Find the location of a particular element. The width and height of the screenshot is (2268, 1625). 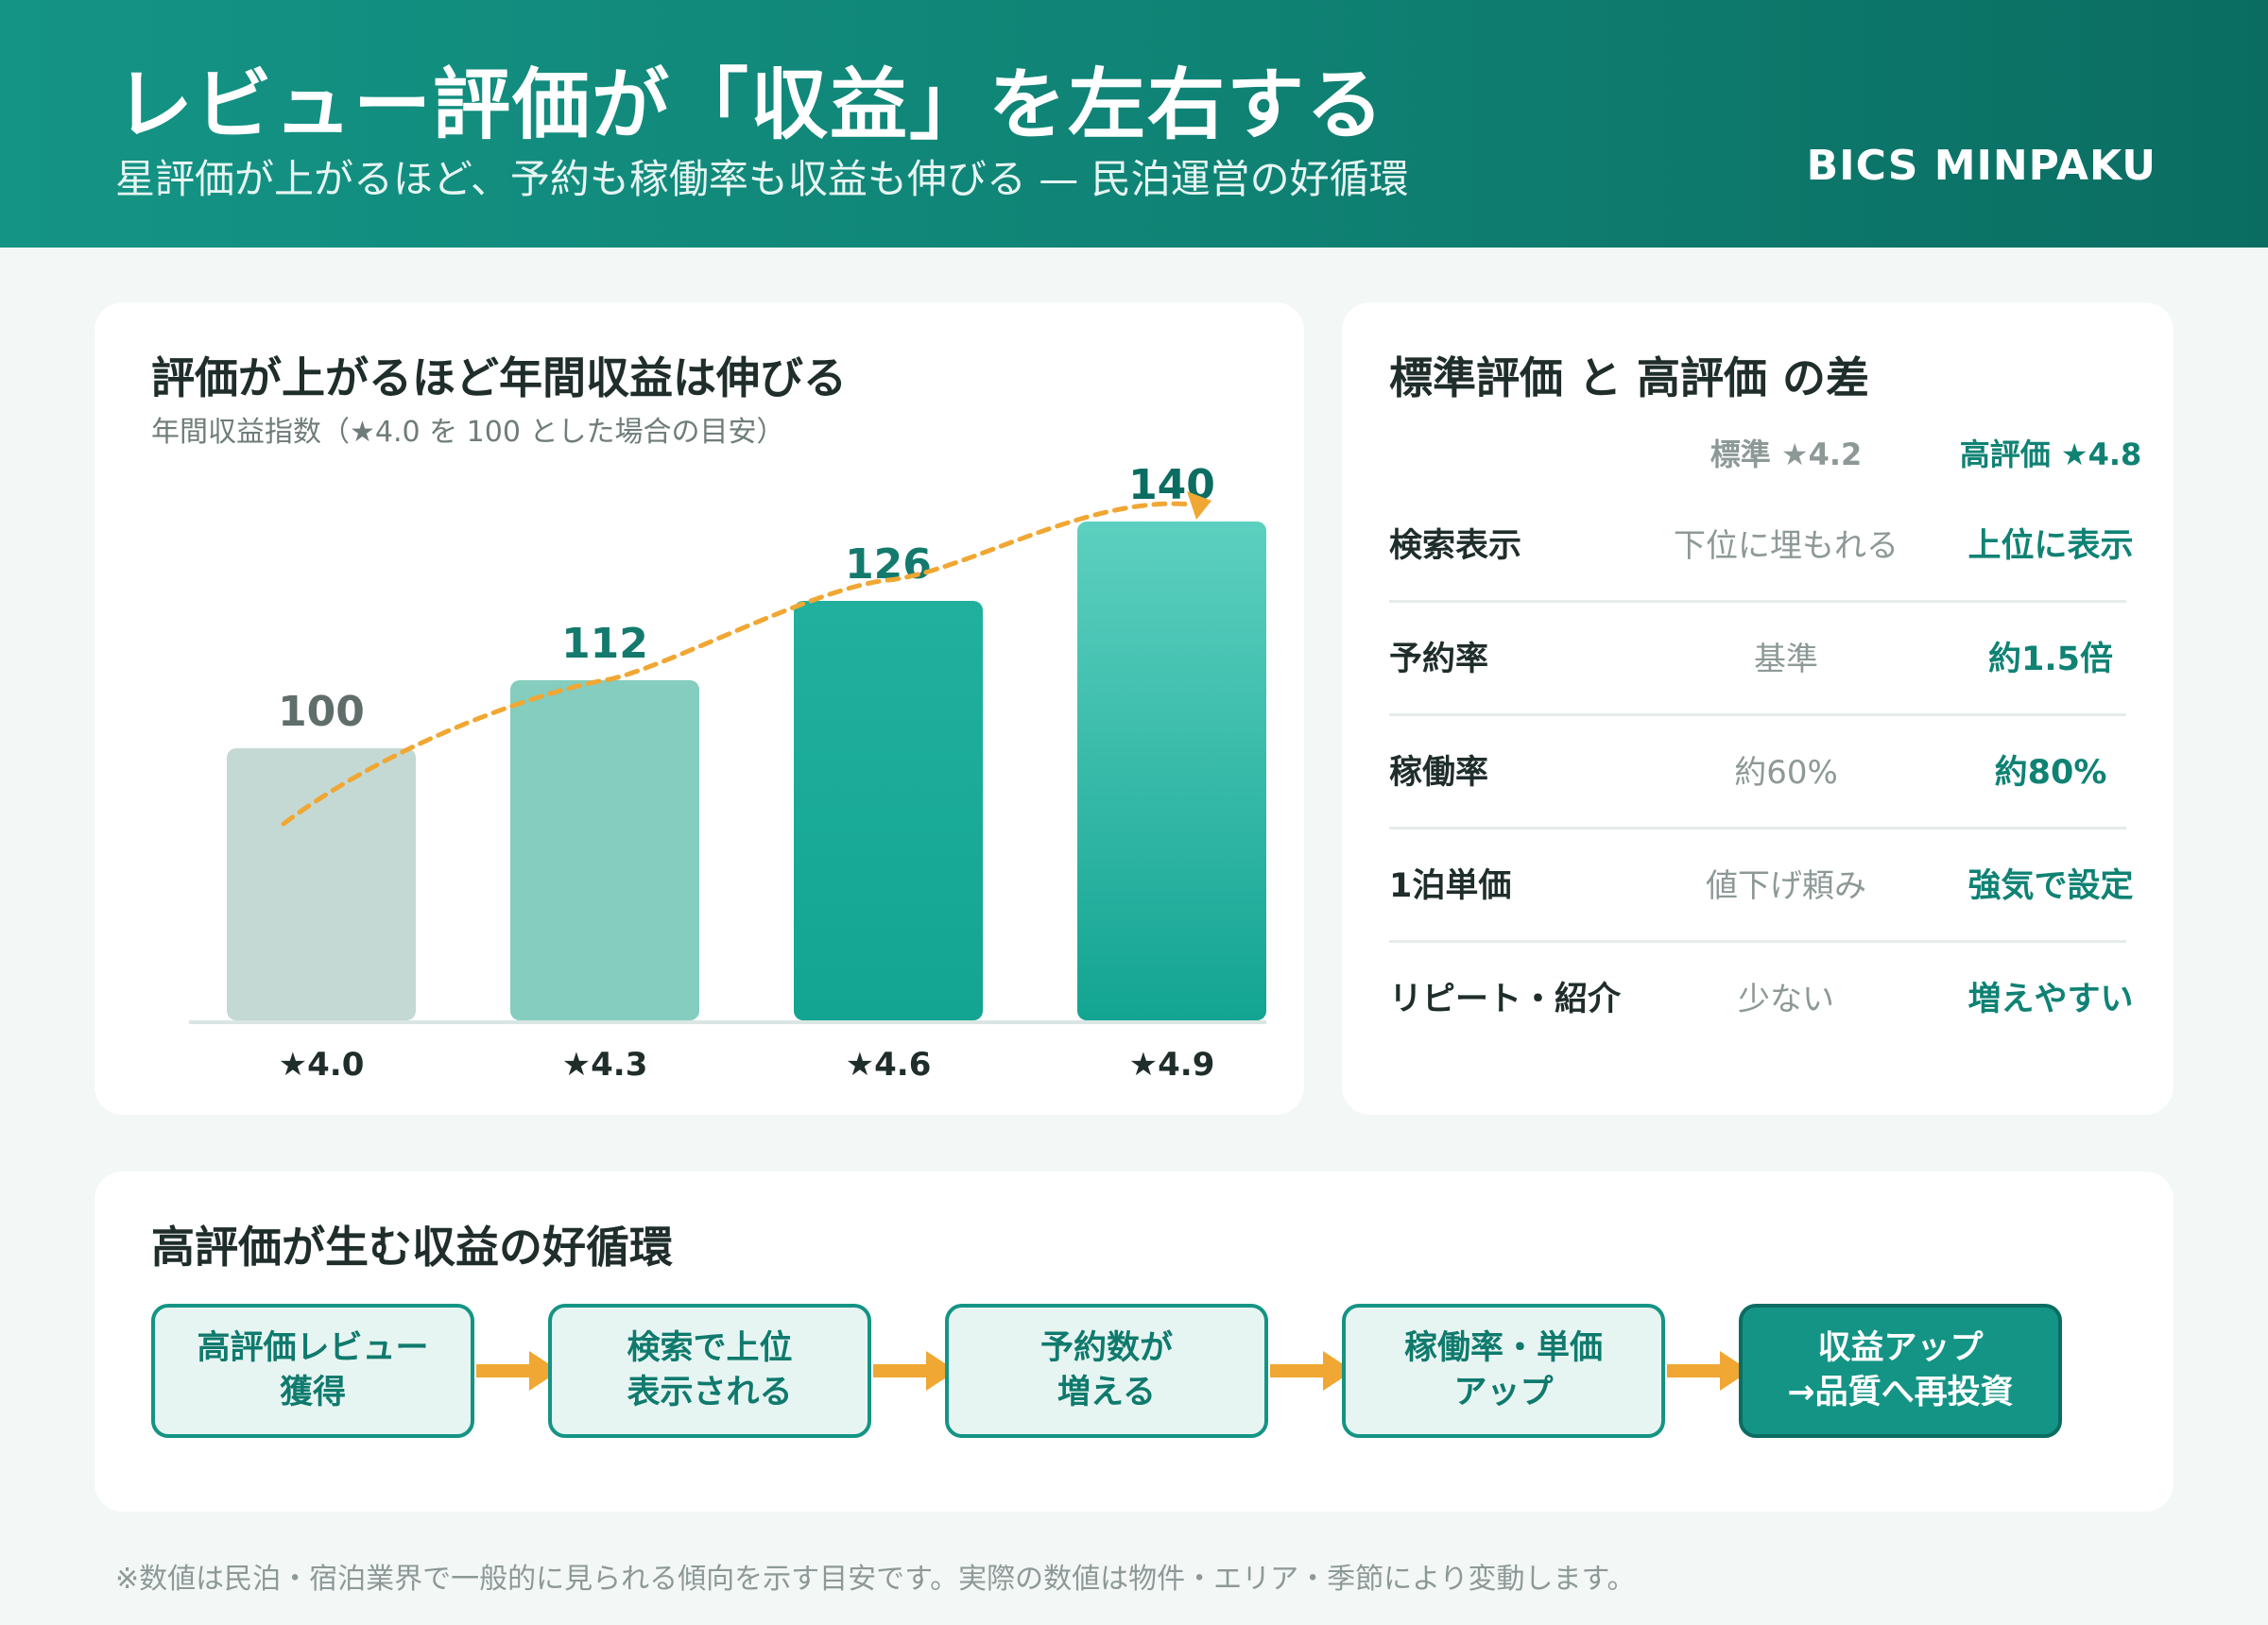

row-high-value: 約1.5倍 is located at coordinates (2050, 660).